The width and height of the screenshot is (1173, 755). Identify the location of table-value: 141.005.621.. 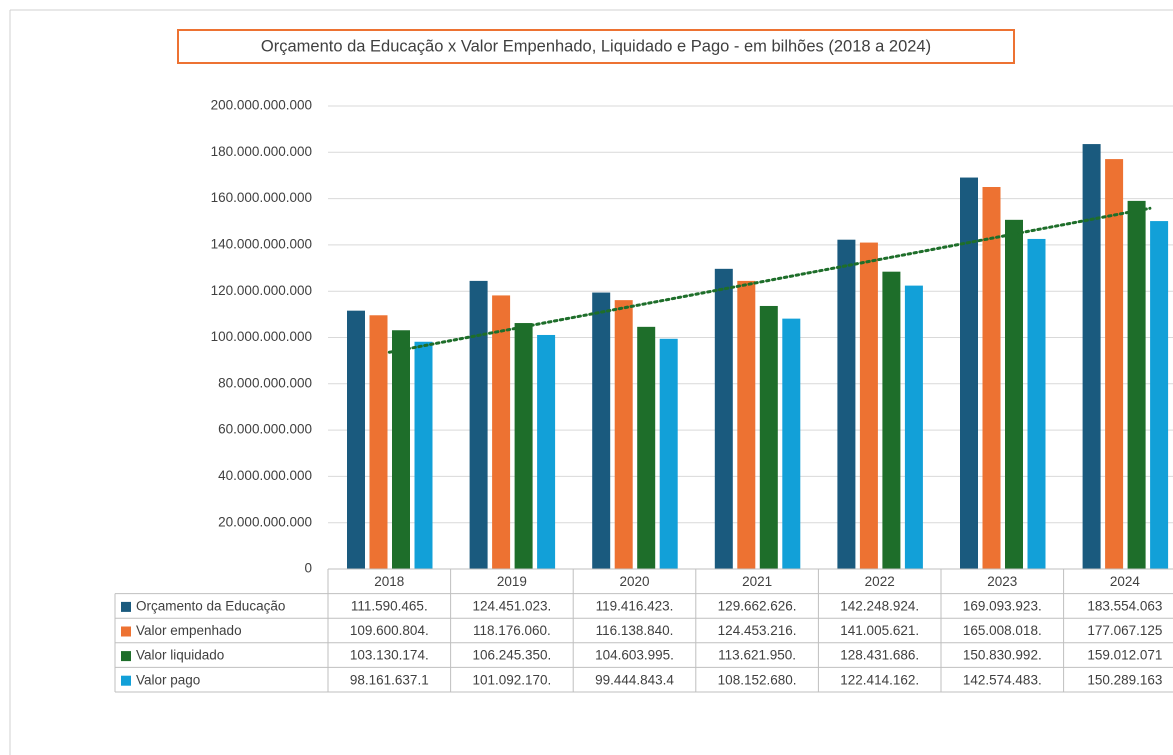
(879, 630).